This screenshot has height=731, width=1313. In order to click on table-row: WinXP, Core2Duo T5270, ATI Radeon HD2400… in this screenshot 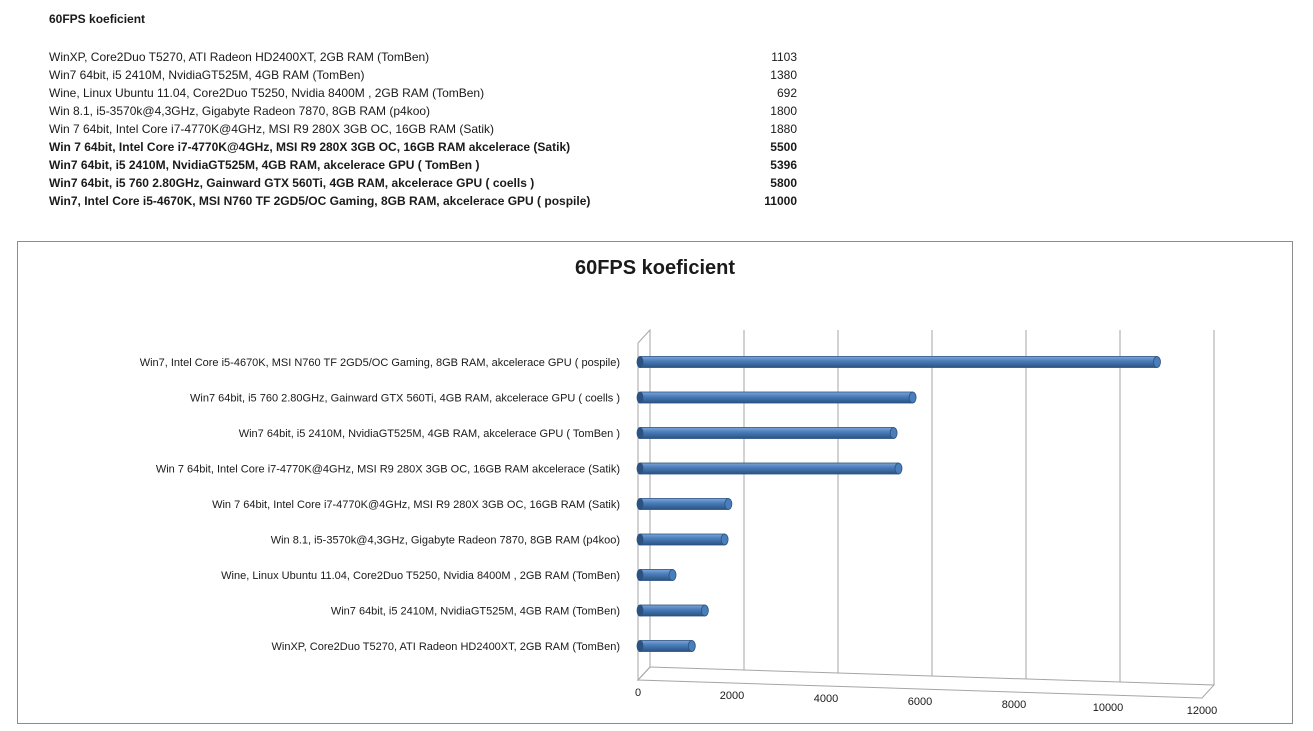, I will do `click(429, 57)`.